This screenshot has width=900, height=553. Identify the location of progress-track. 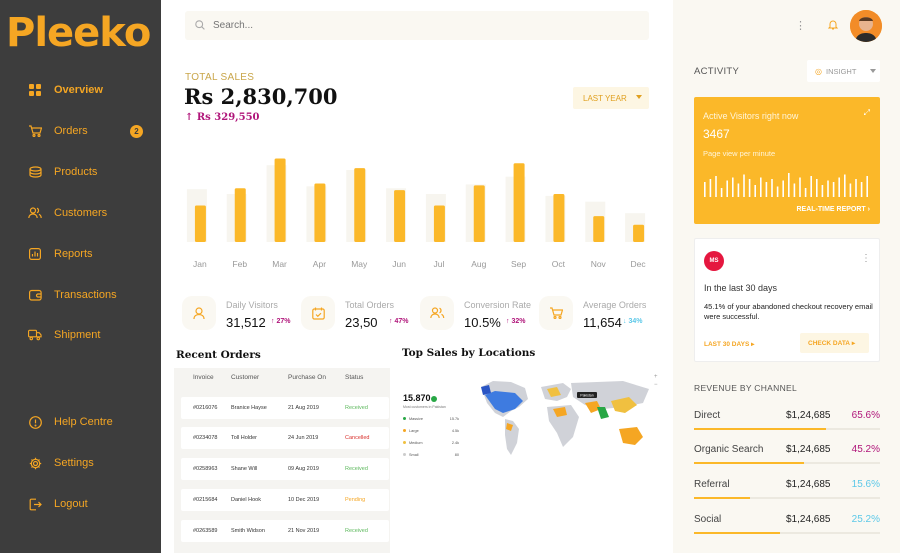
(787, 533).